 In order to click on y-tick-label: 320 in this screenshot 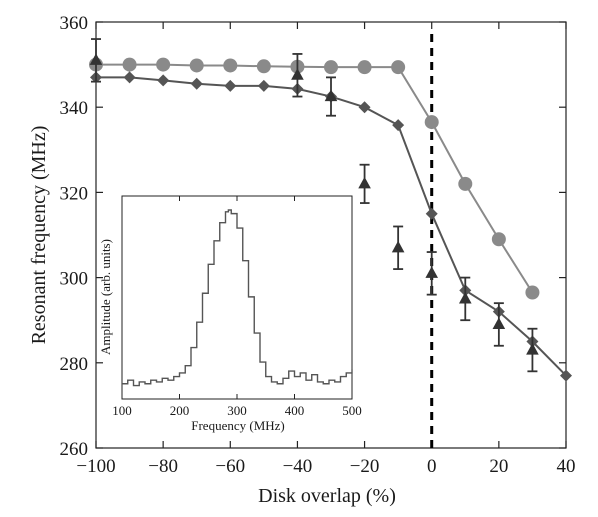, I will do `click(74, 193)`.